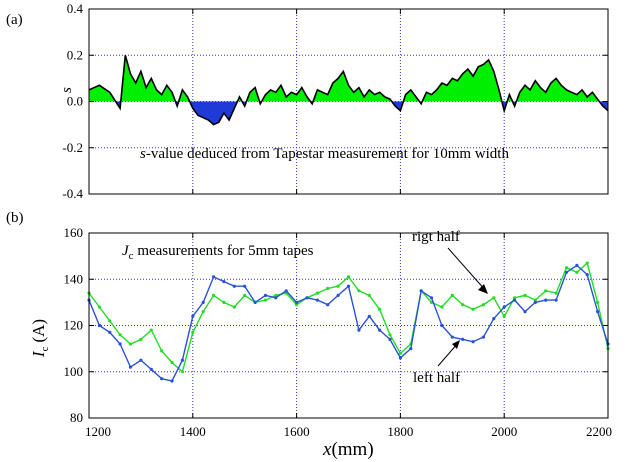  What do you see at coordinates (348, 113) in the screenshot?
I see `negative-area` at bounding box center [348, 113].